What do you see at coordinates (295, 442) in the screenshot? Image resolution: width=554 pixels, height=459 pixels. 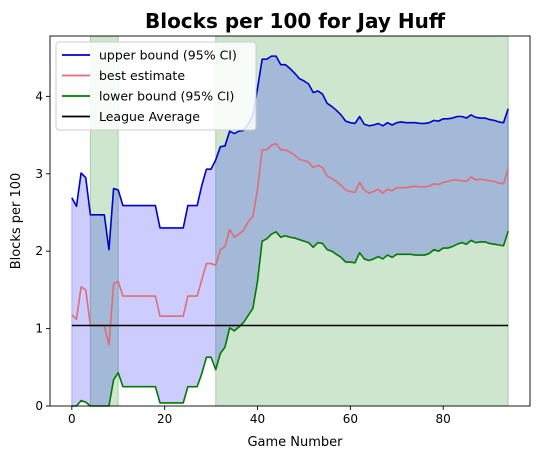 I see `x-axis-label: Game Number` at bounding box center [295, 442].